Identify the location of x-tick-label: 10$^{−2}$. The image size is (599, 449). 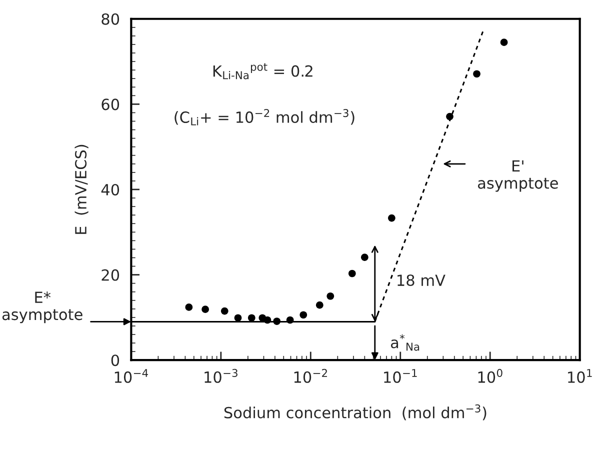
(310, 375).